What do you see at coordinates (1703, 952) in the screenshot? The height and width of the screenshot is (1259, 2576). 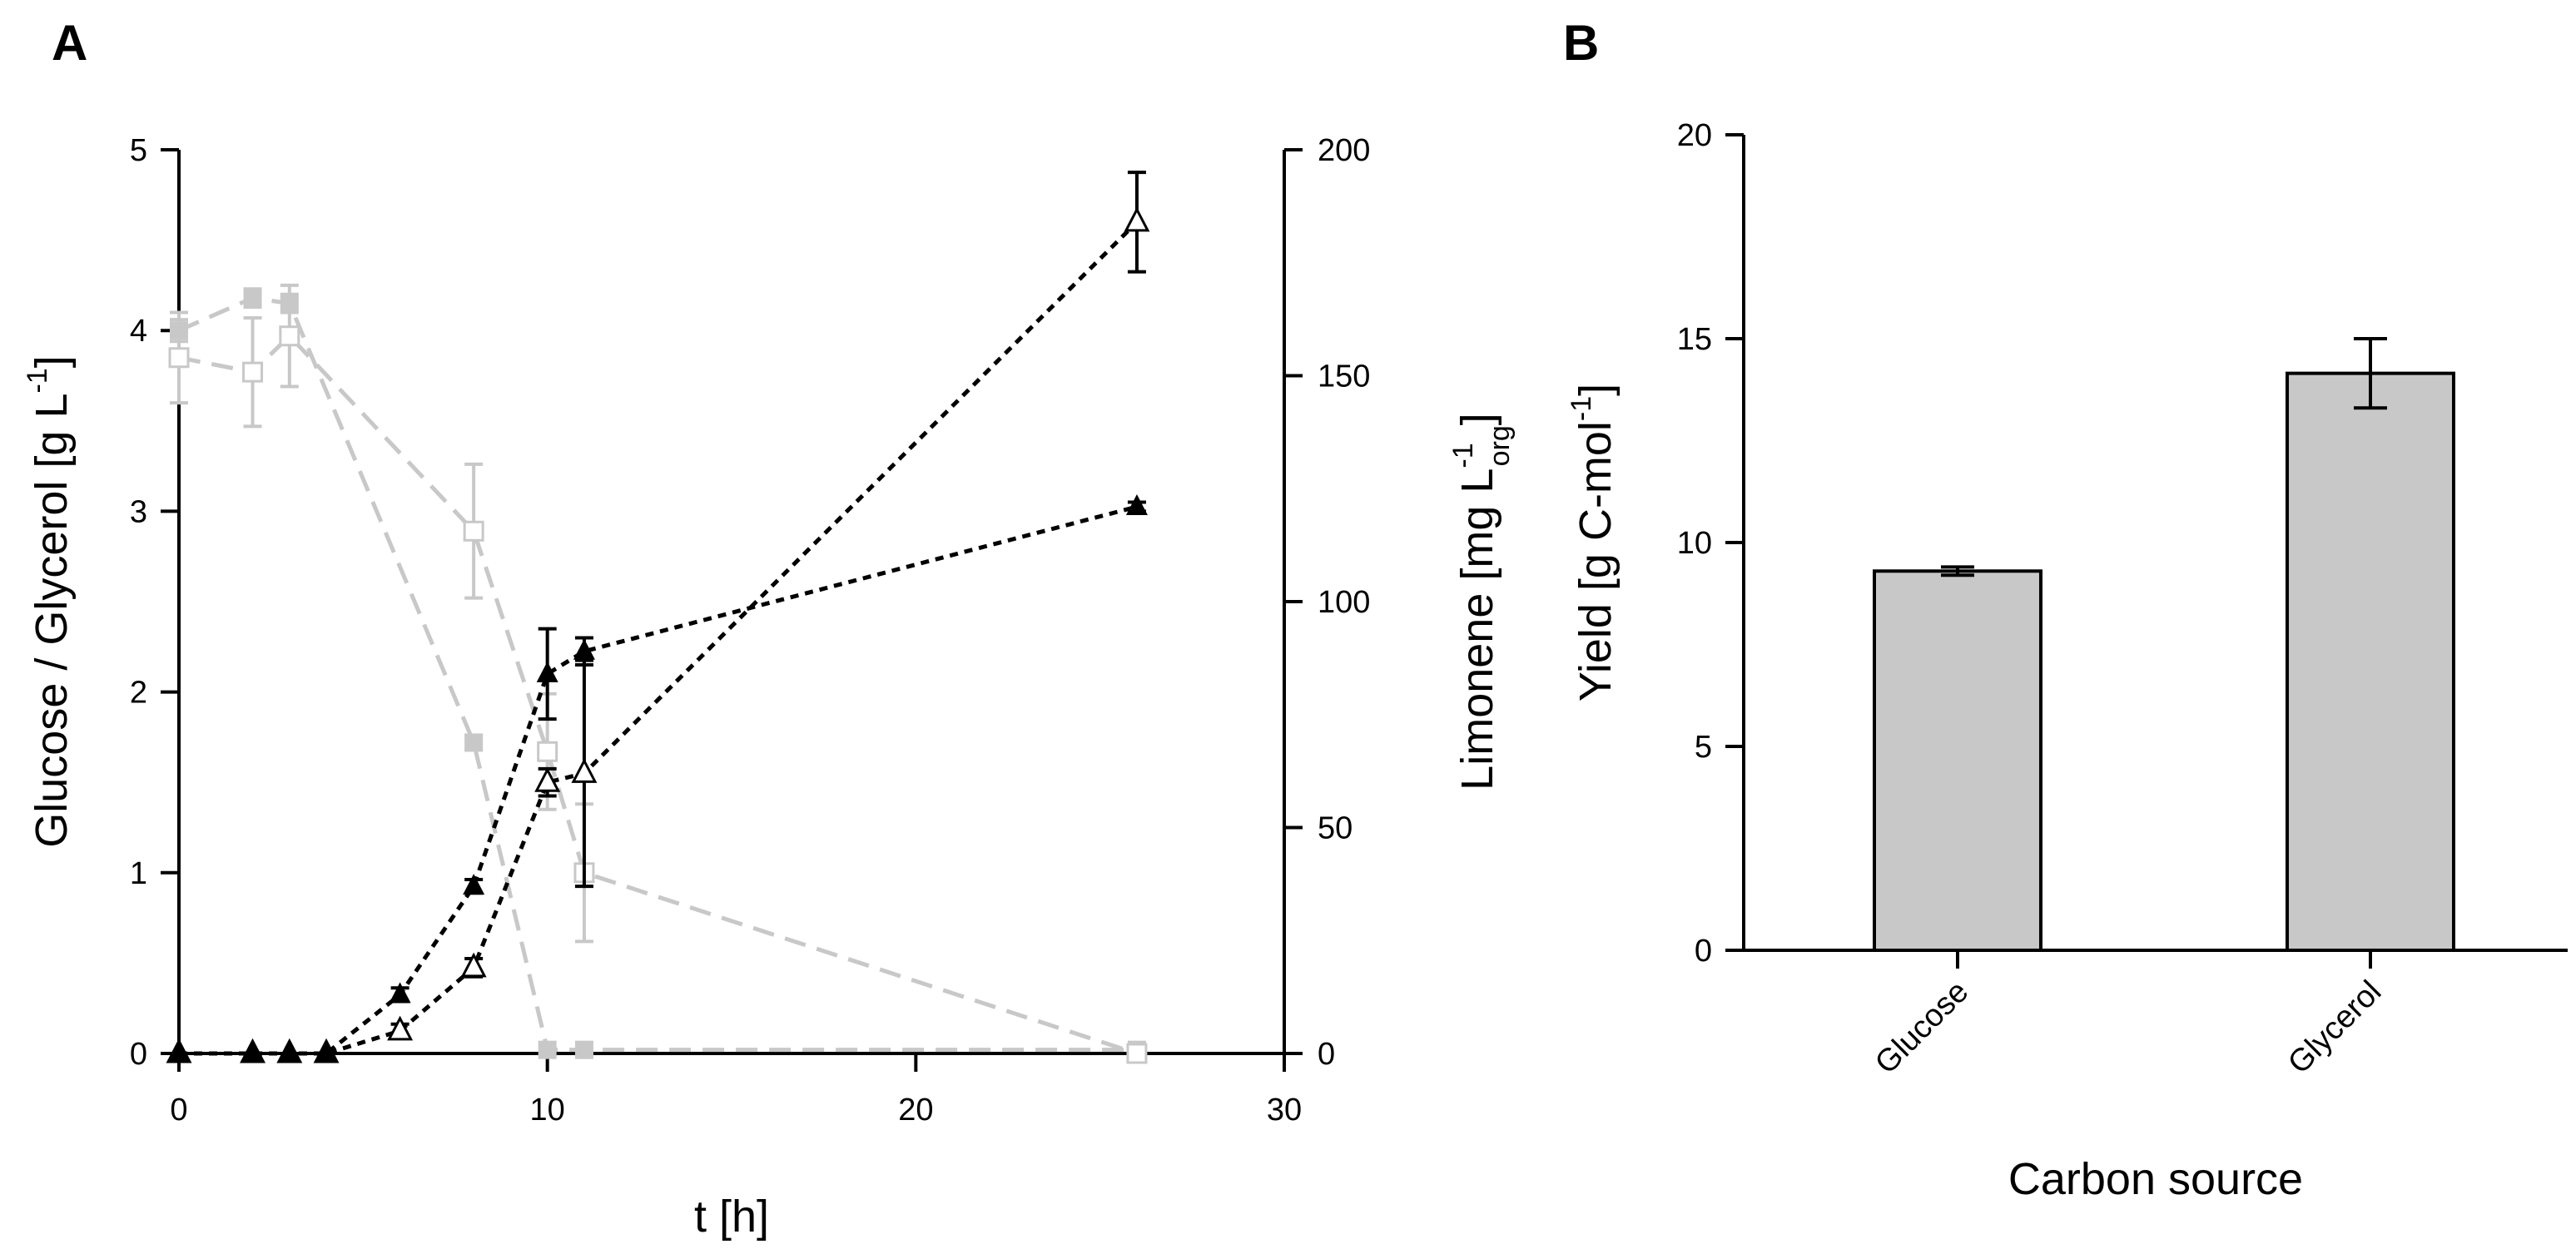 I see `yield-y-tick-label: 0` at bounding box center [1703, 952].